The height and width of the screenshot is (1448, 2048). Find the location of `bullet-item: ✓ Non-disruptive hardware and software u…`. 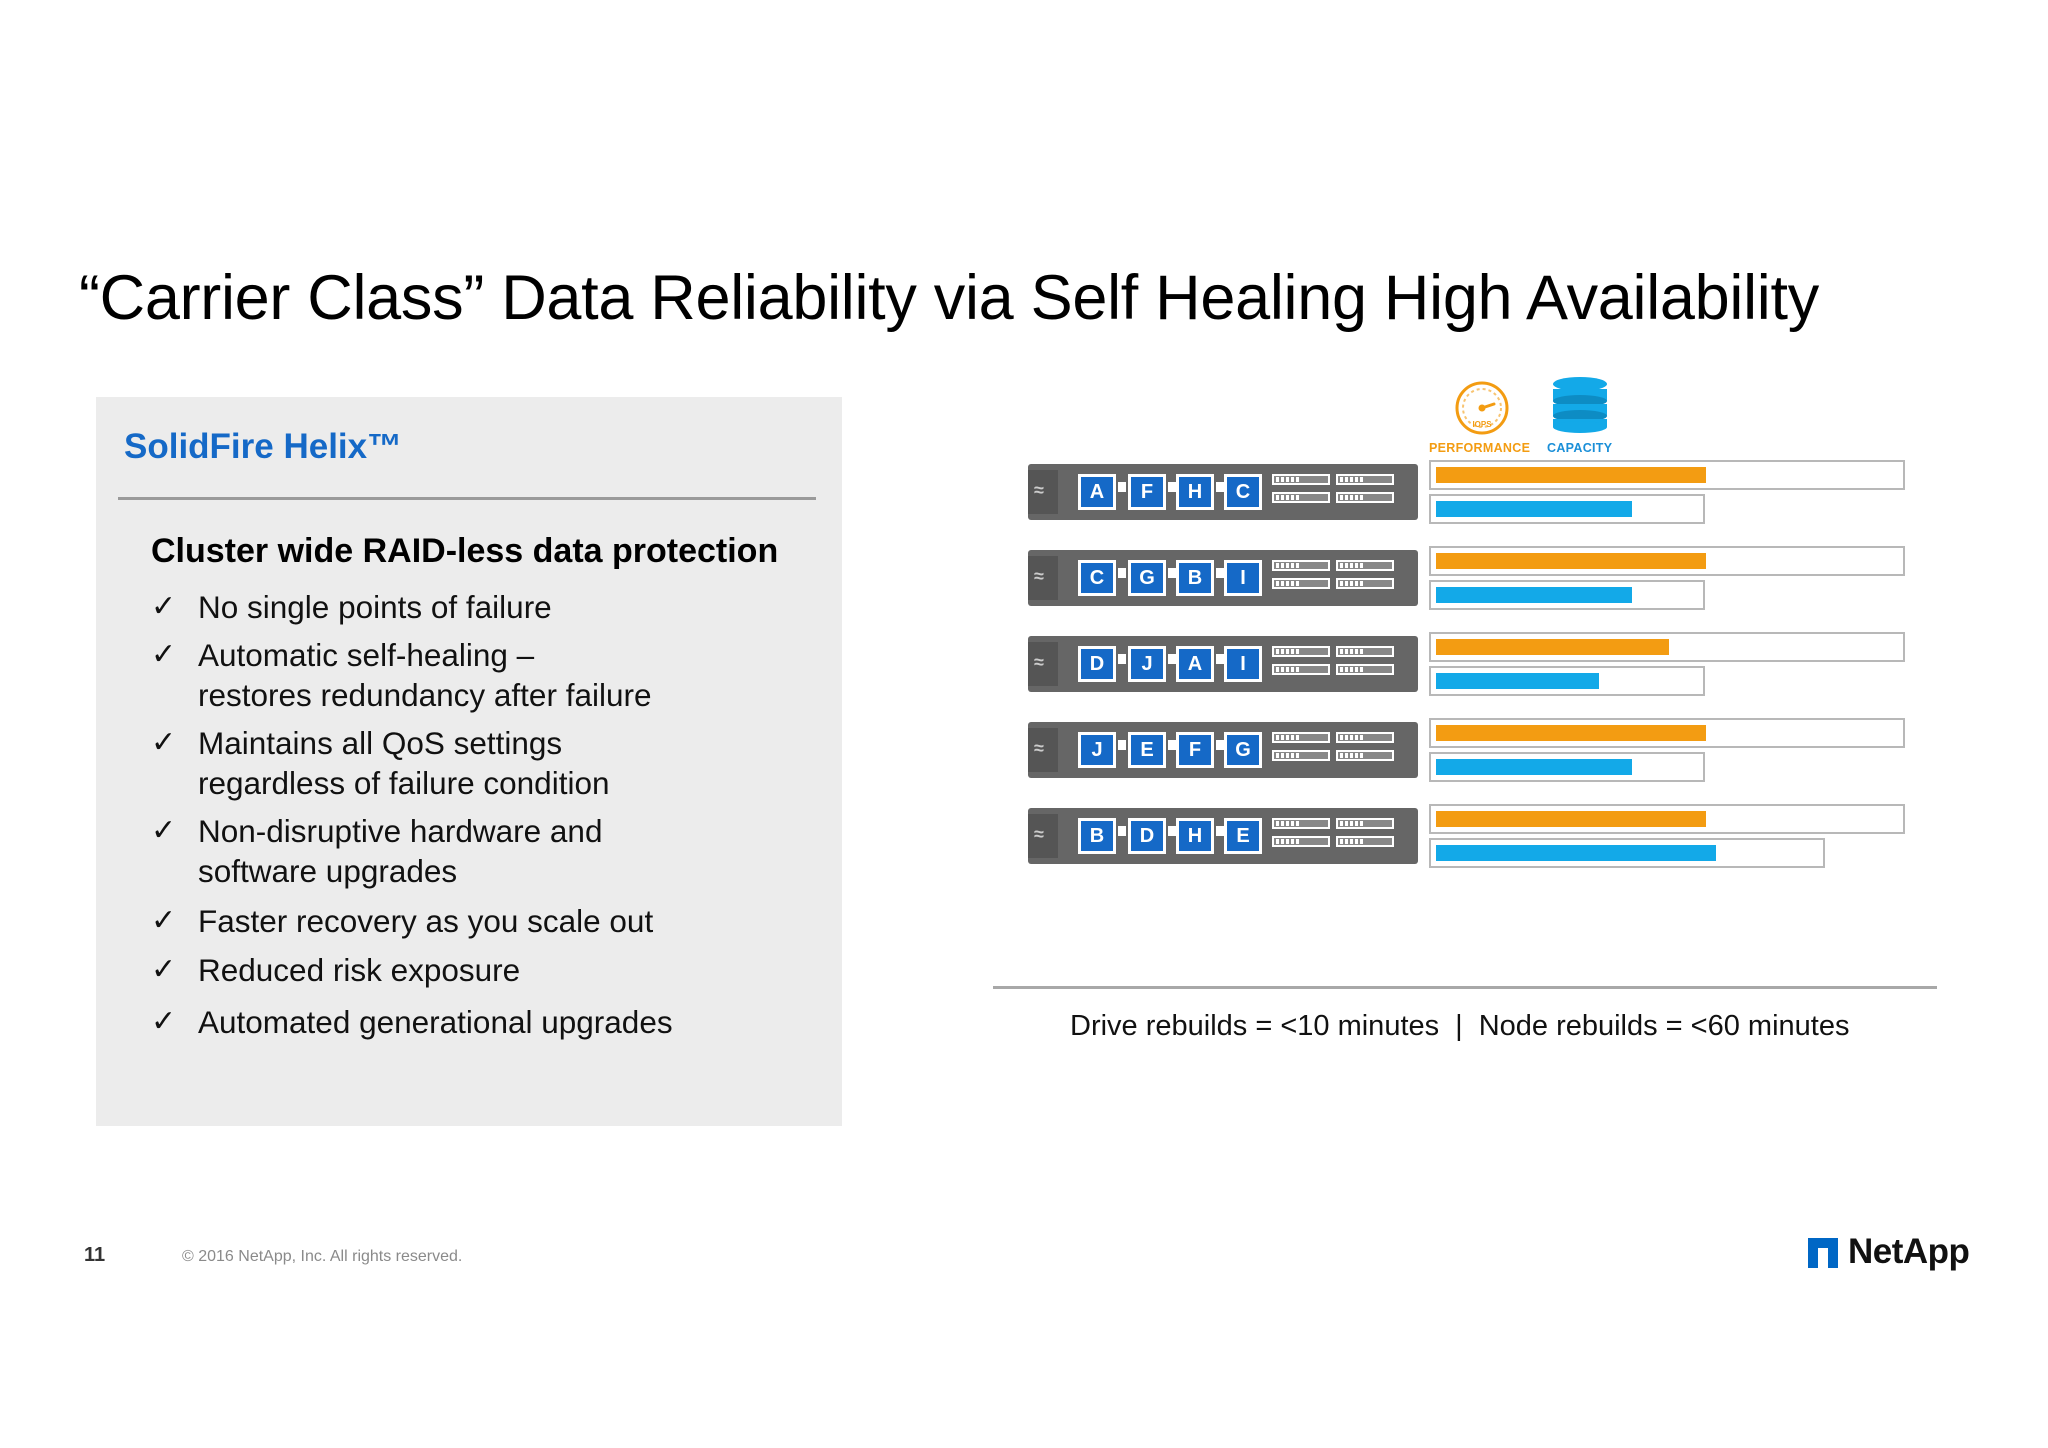

bullet-item: ✓ Non-disruptive hardware and software u… is located at coordinates (376, 851).